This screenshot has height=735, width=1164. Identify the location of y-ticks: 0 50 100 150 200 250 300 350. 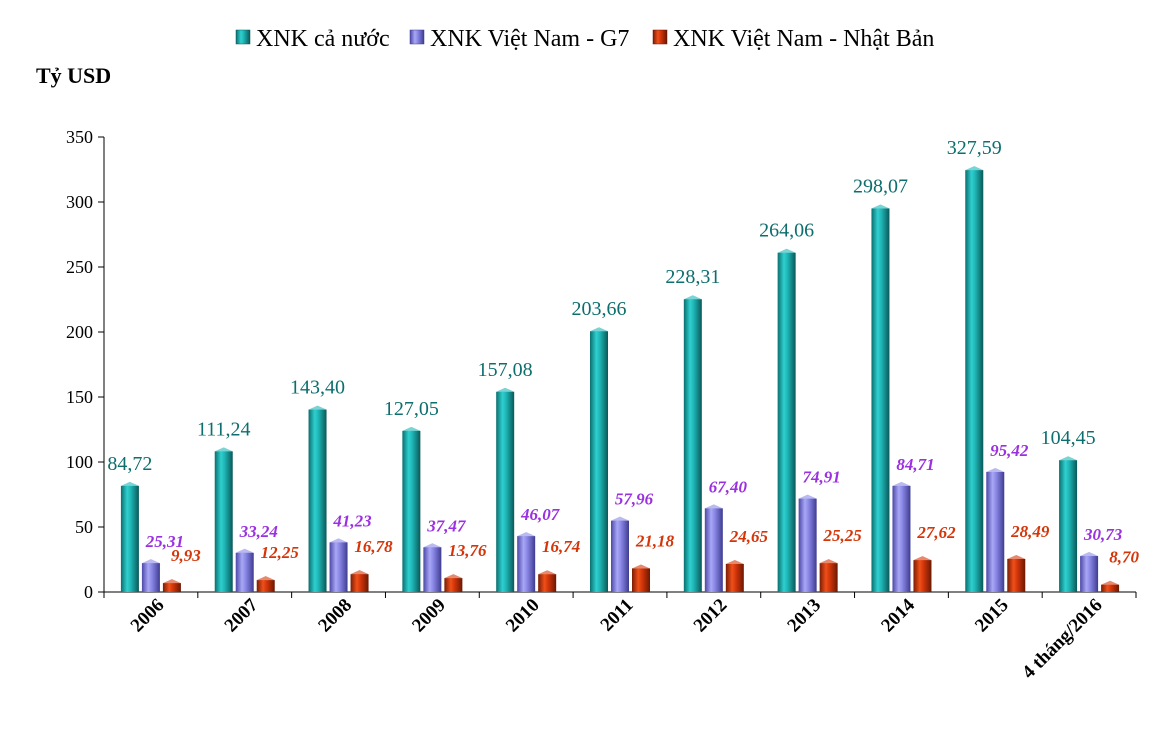
(85, 364).